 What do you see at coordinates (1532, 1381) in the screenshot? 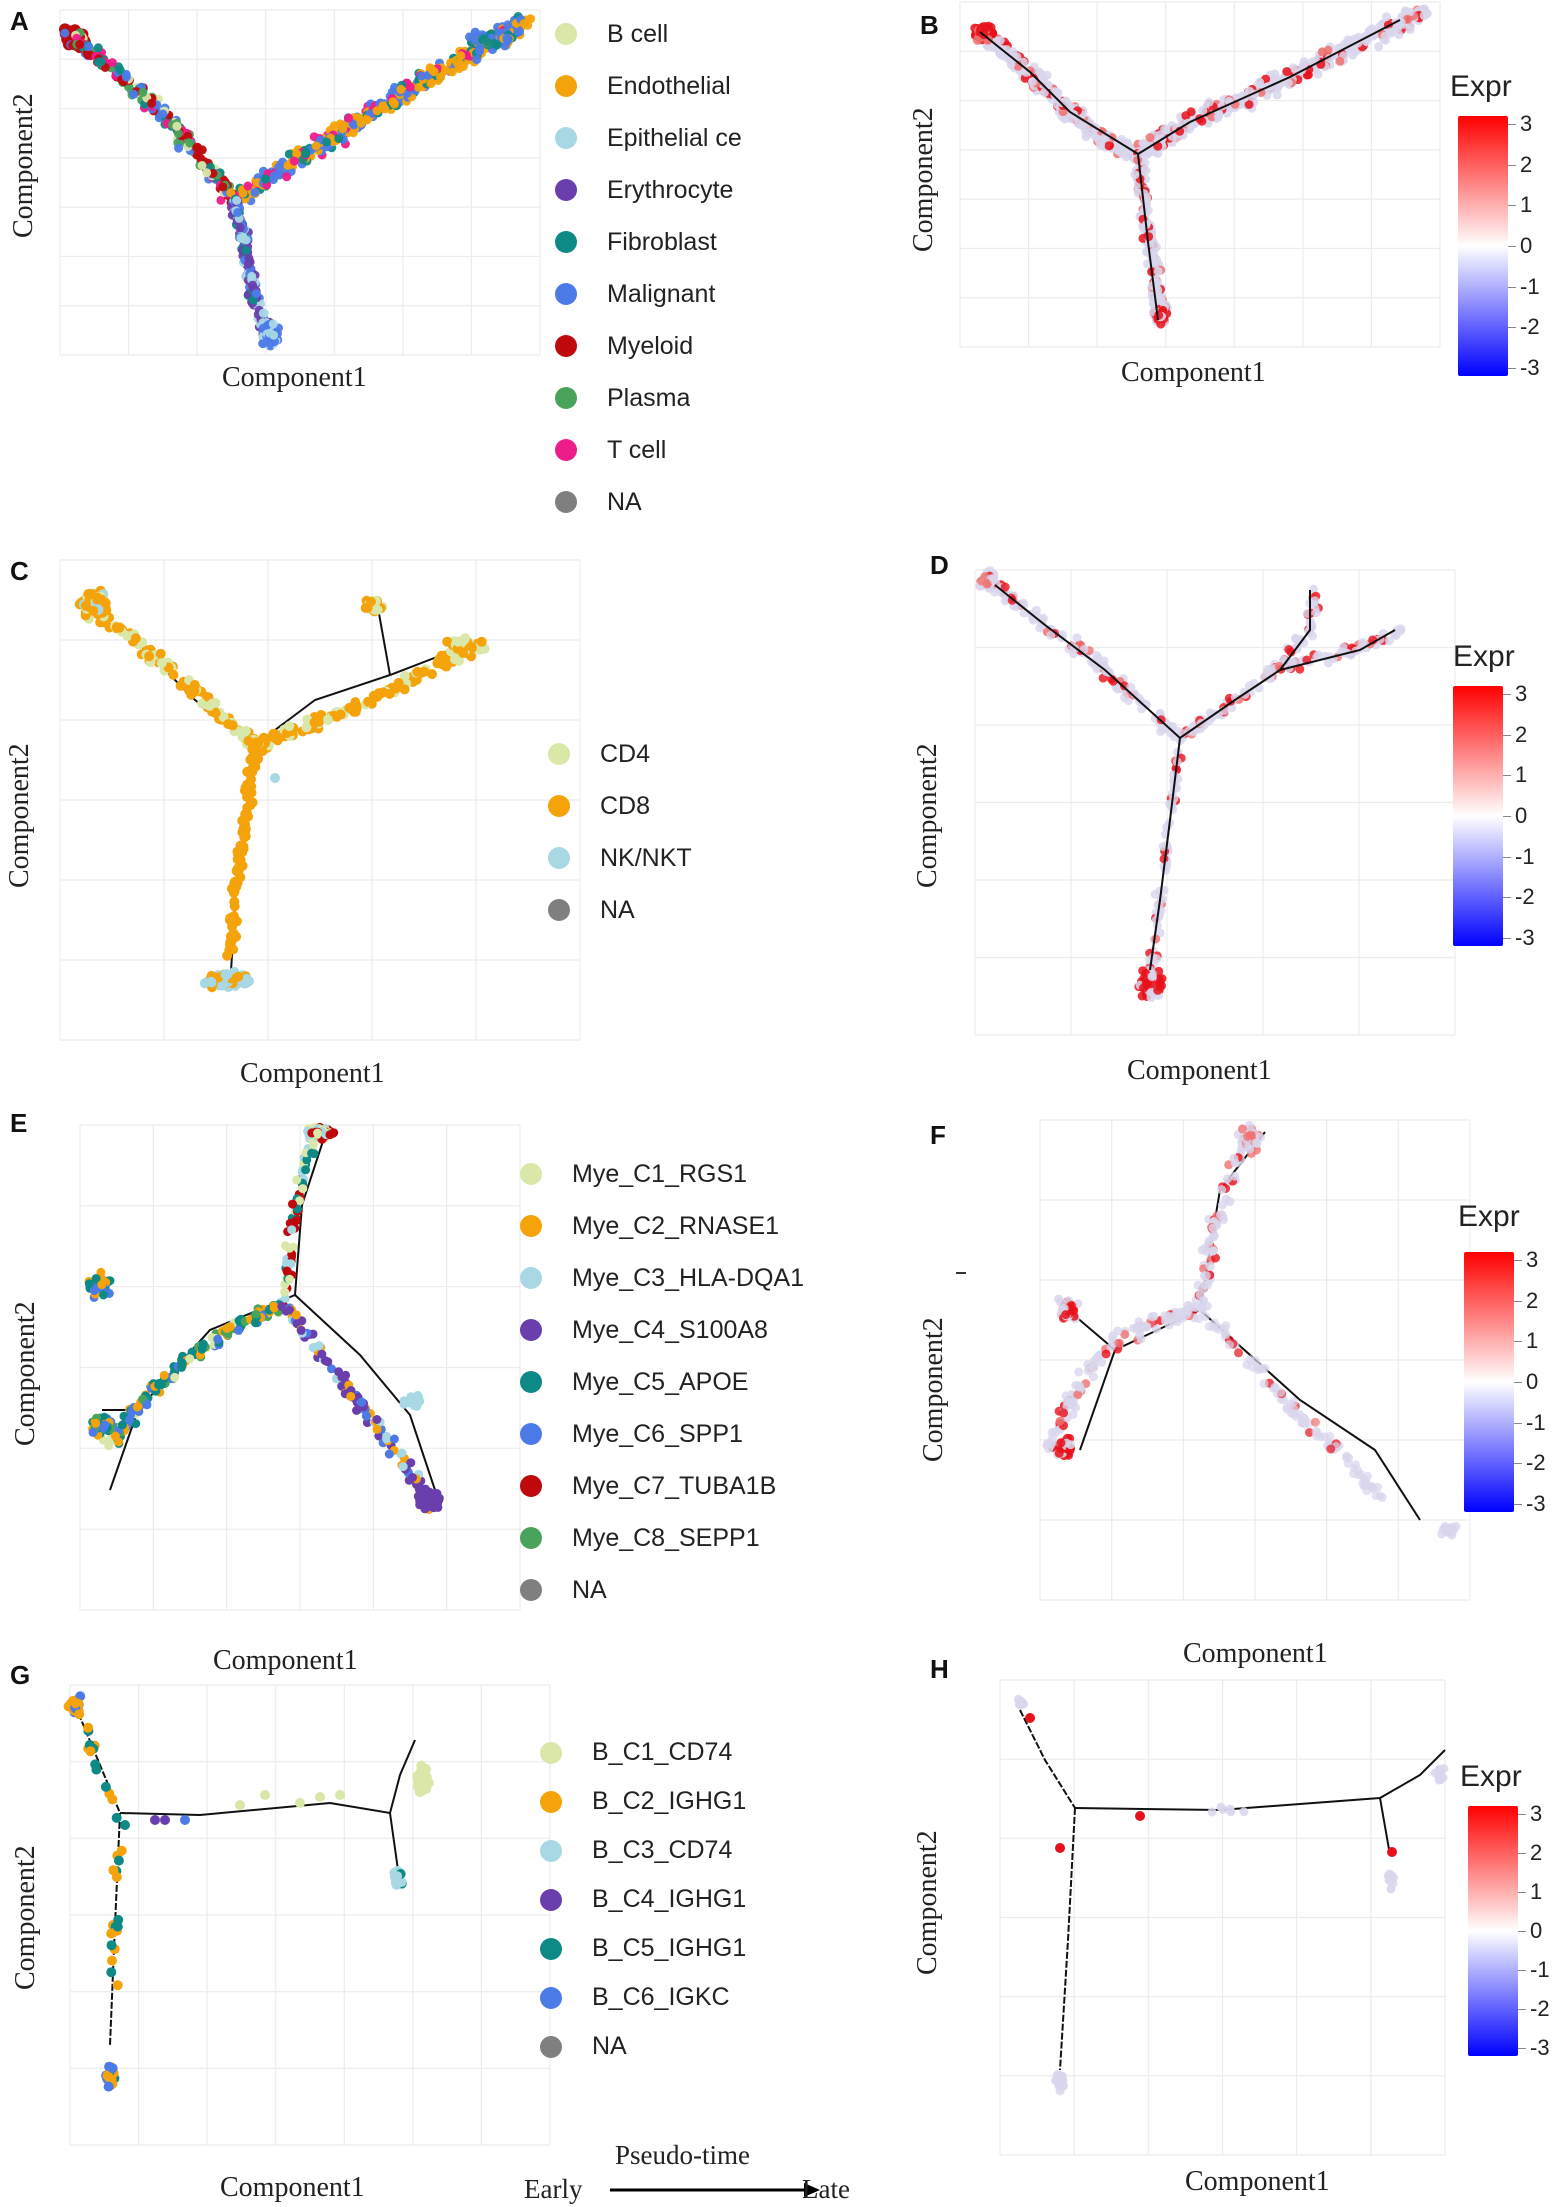
I see `colorbar-tick-label: 0` at bounding box center [1532, 1381].